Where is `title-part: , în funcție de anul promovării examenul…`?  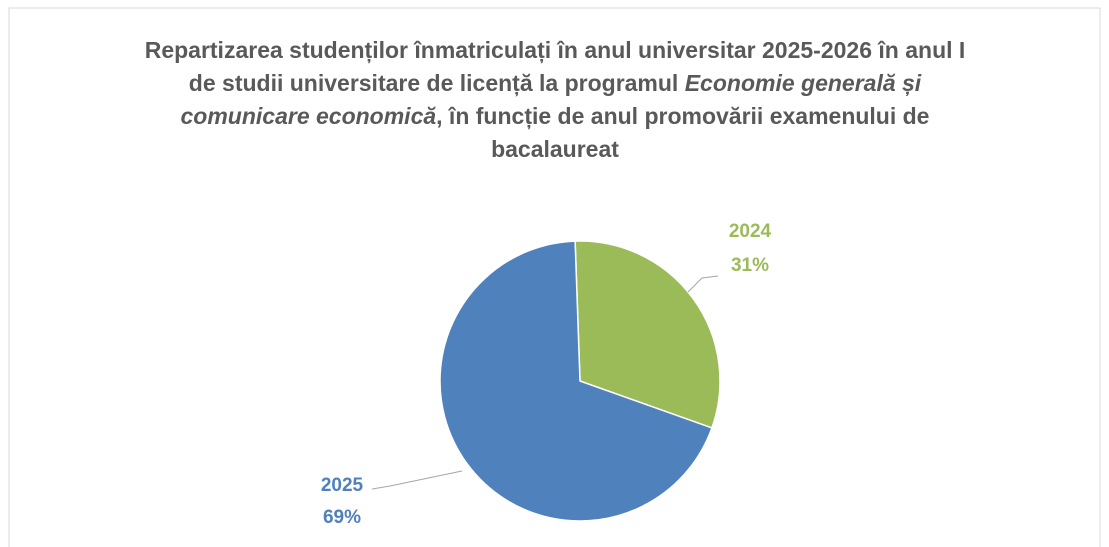 title-part: , în funcție de anul promovării examenul… is located at coordinates (683, 132).